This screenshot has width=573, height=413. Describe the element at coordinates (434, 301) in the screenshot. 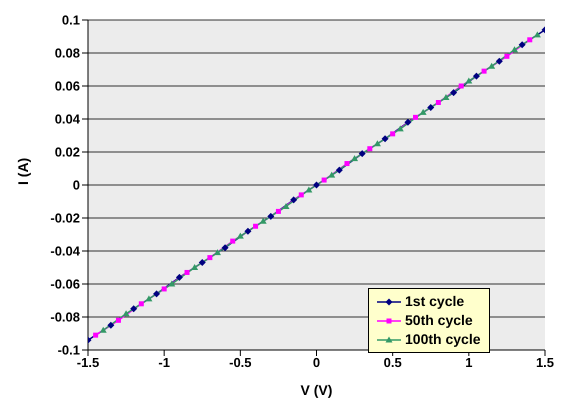

I see `legend-label: 1st cycle` at that location.